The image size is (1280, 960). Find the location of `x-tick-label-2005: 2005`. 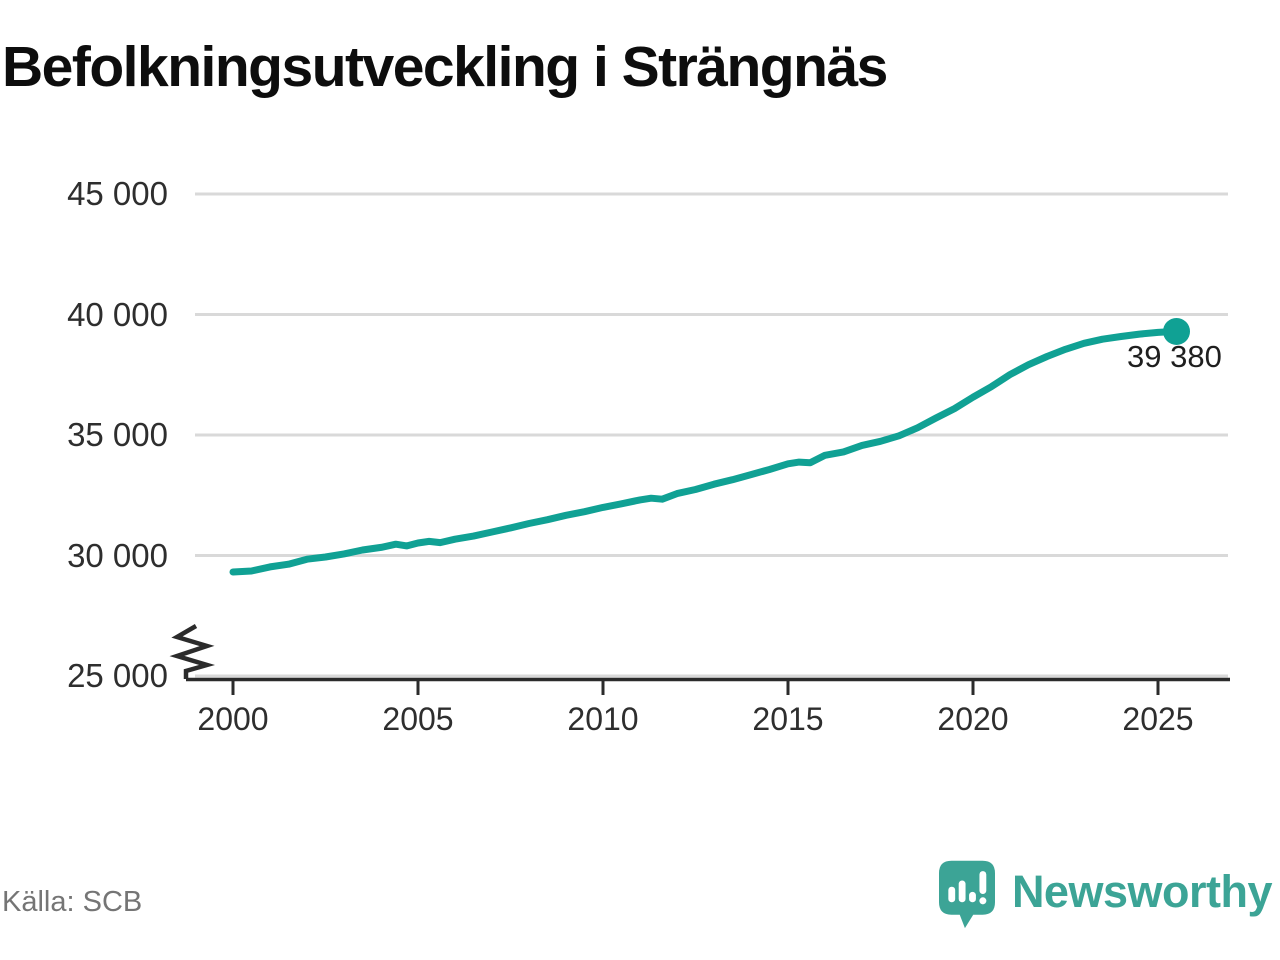

x-tick-label-2005: 2005 is located at coordinates (418, 719).